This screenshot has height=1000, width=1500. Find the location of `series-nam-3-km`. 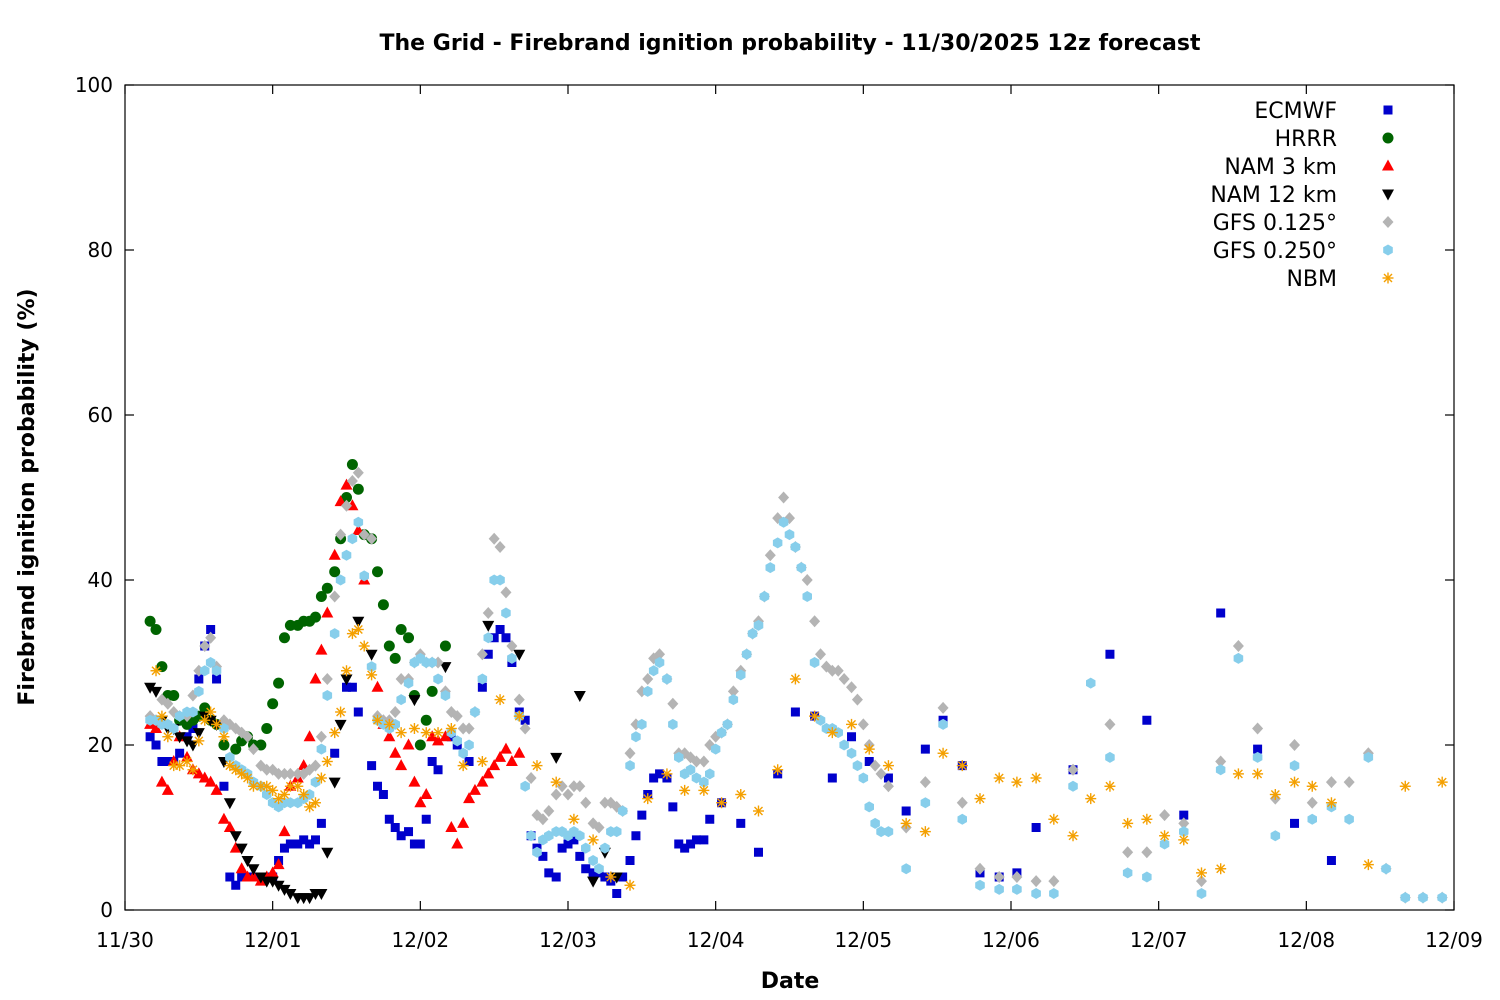

series-nam-3-km is located at coordinates (335, 682).